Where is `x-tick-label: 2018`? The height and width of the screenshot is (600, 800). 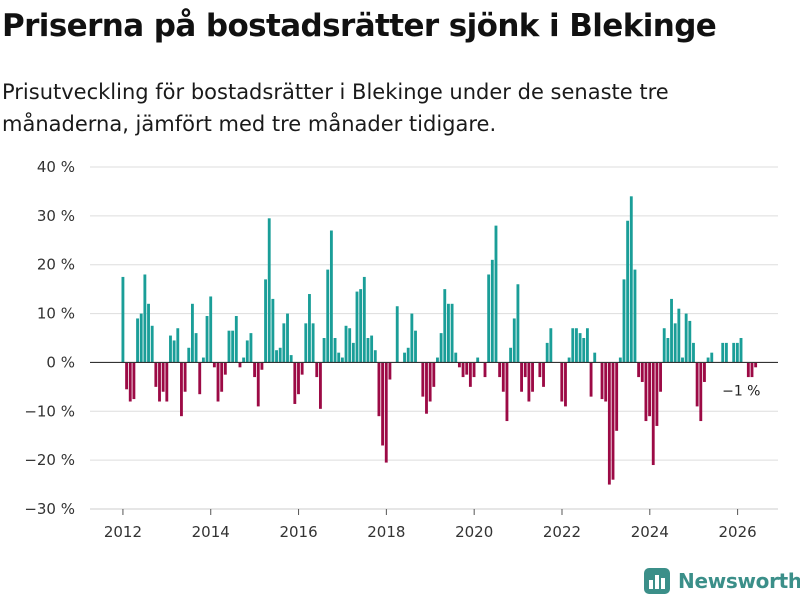
x-tick-label: 2018 is located at coordinates (386, 532).